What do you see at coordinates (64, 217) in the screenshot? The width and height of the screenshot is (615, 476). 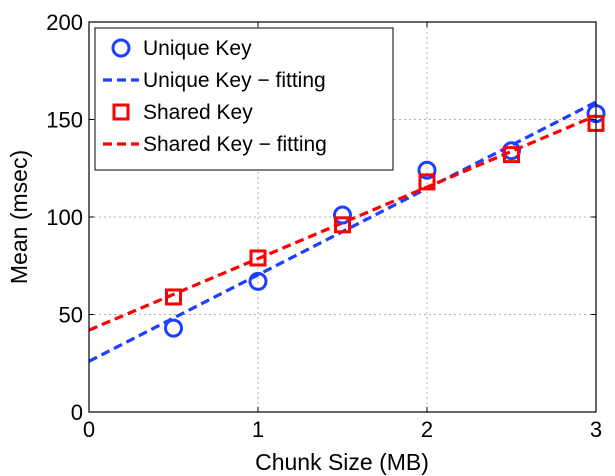 I see `y-tick-label: 100` at bounding box center [64, 217].